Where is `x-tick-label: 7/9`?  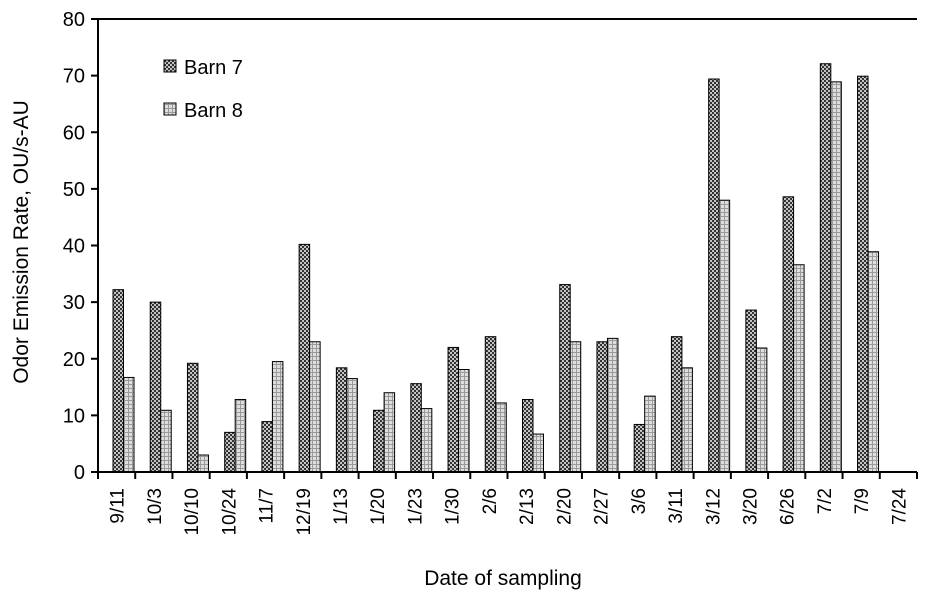
x-tick-label: 7/9 is located at coordinates (862, 501).